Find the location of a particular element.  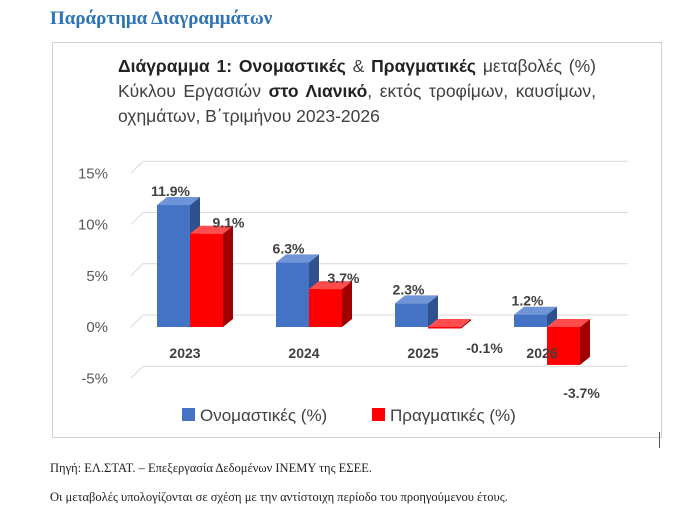

x-tick-label: 2026 is located at coordinates (541, 353).